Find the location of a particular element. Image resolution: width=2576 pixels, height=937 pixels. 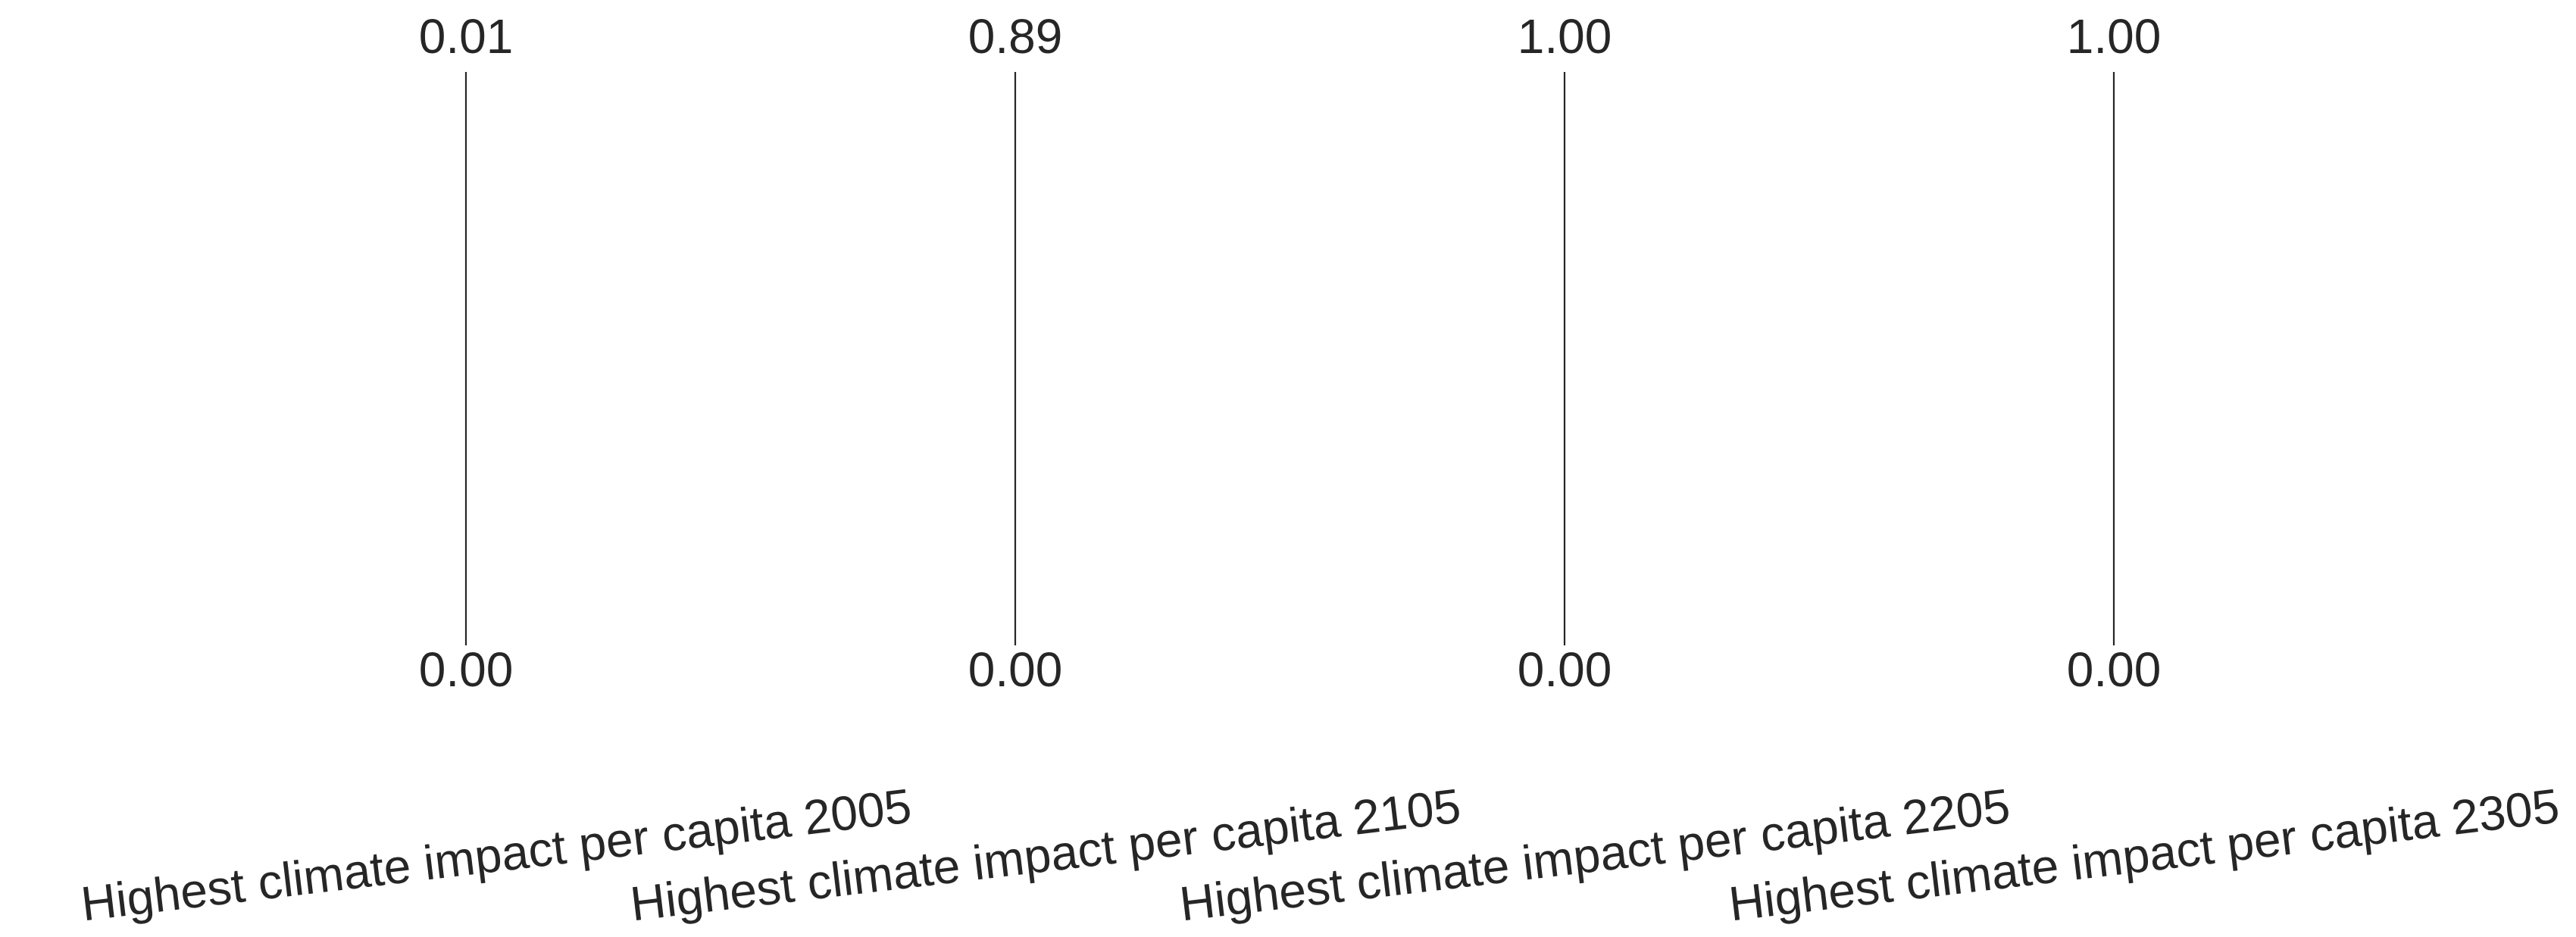

axis-max-label: 0.89 is located at coordinates (1016, 36).